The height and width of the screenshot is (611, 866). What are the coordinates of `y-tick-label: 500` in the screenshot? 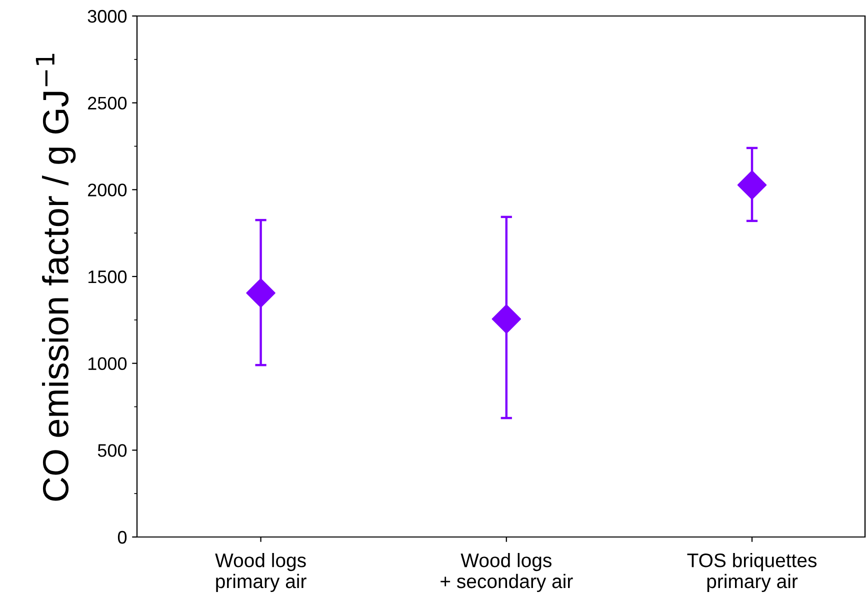 It's located at (112, 450).